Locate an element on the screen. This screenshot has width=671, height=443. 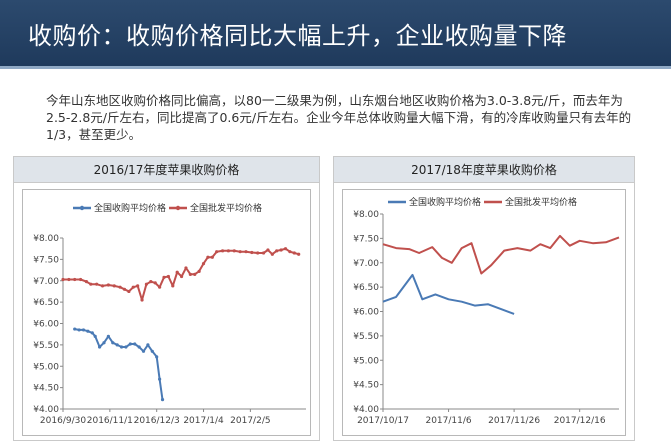
title-bar: 收购价：收购价格同比大幅上升，企业收购量下降 is located at coordinates (335, 33).